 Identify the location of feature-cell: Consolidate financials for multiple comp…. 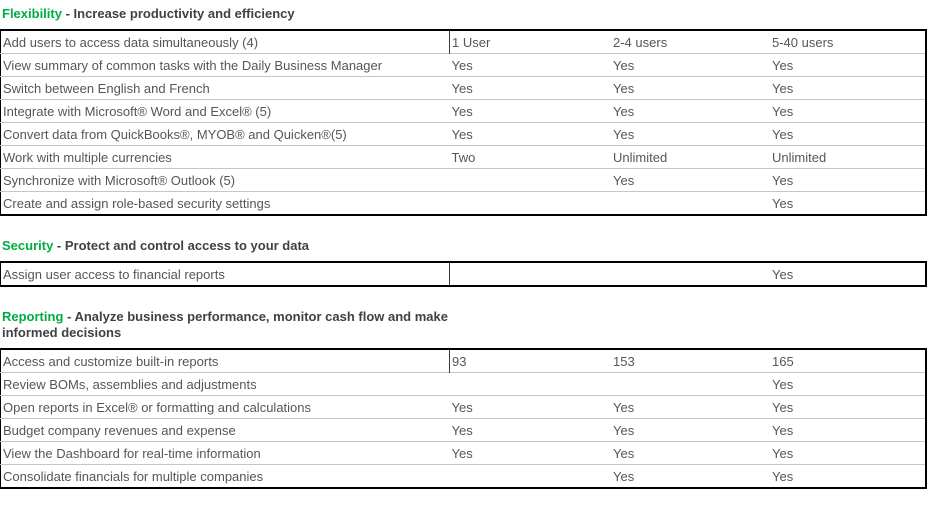
(225, 476).